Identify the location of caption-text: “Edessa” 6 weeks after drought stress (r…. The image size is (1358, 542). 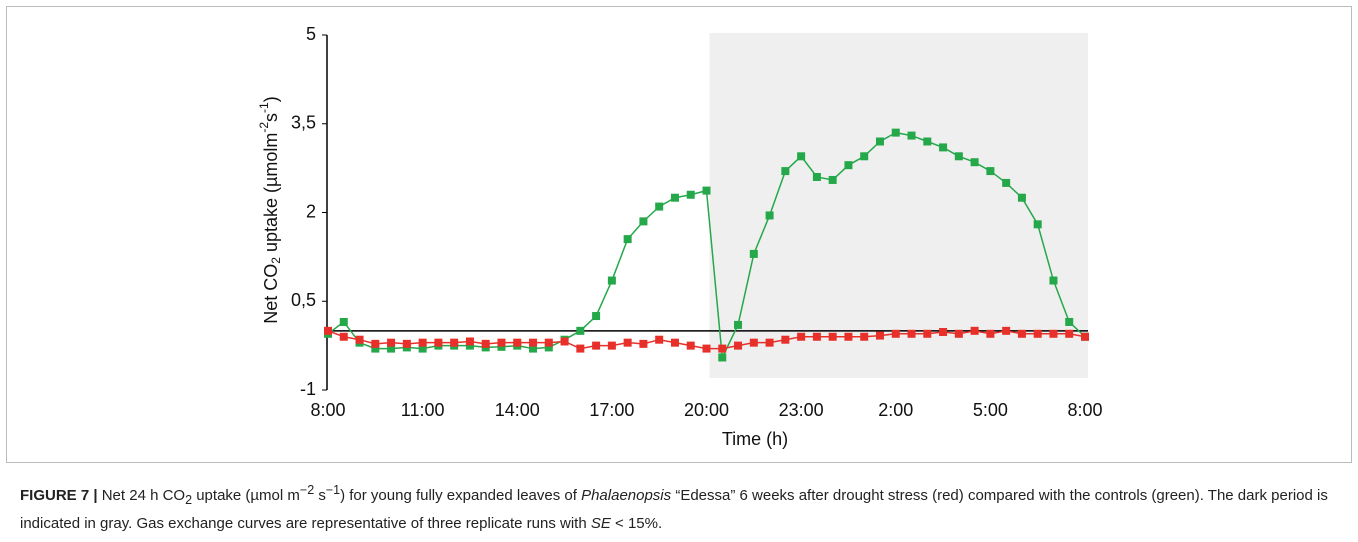
(674, 509).